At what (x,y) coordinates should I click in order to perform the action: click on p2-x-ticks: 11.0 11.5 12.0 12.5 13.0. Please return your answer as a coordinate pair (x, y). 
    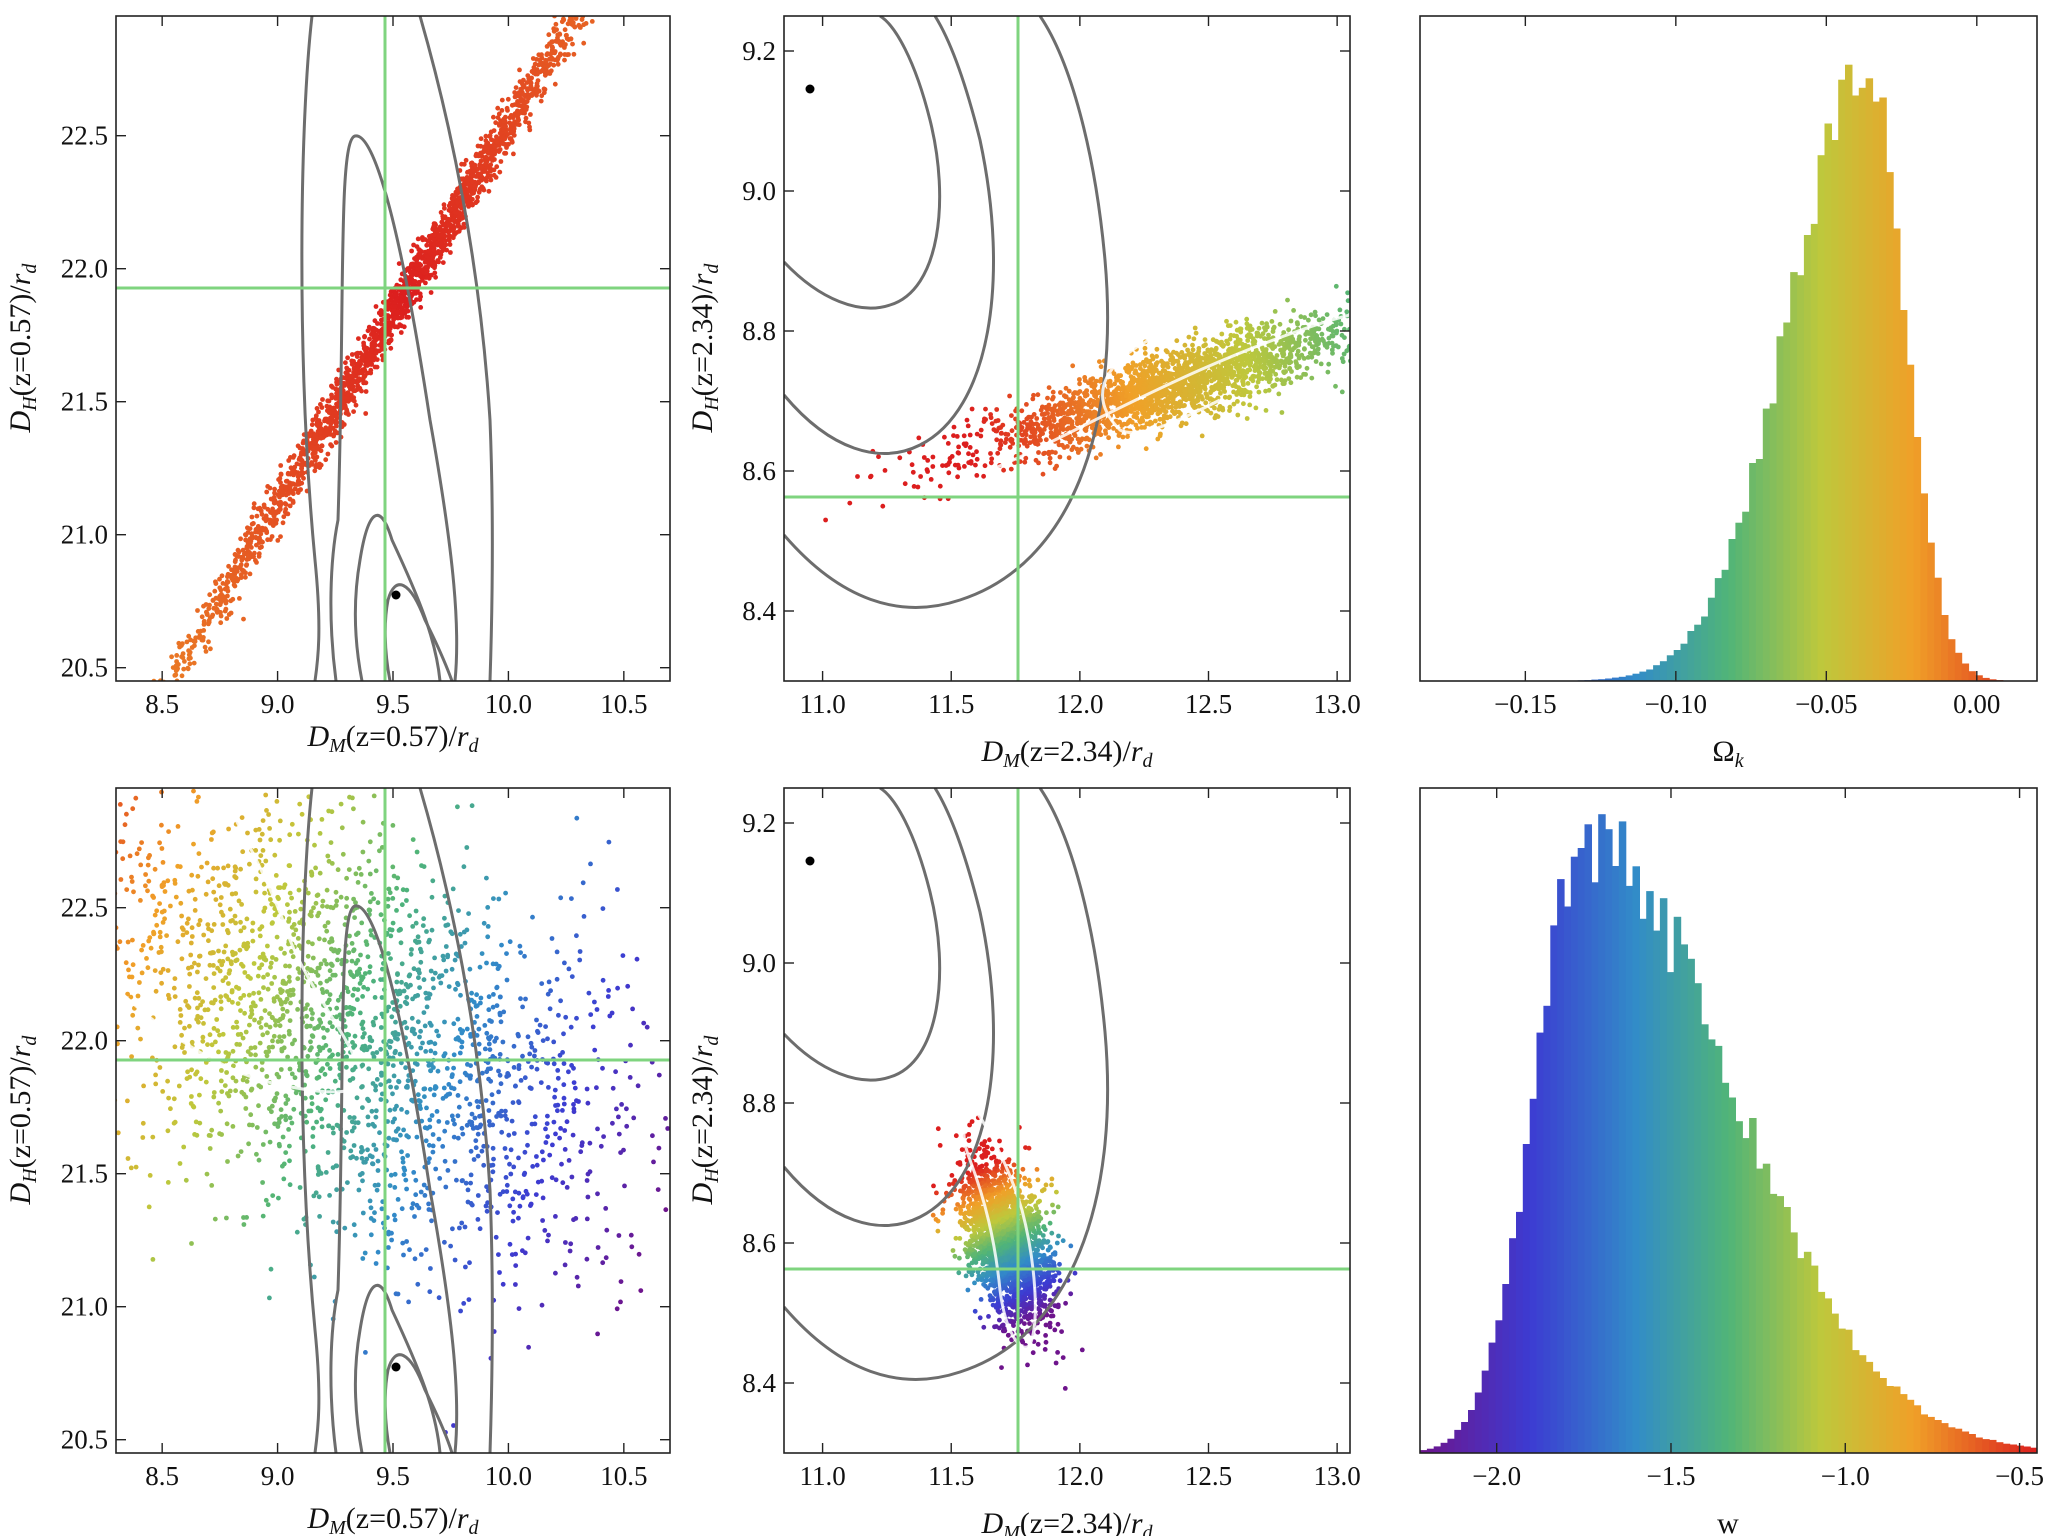
    Looking at the image, I should click on (1080, 367).